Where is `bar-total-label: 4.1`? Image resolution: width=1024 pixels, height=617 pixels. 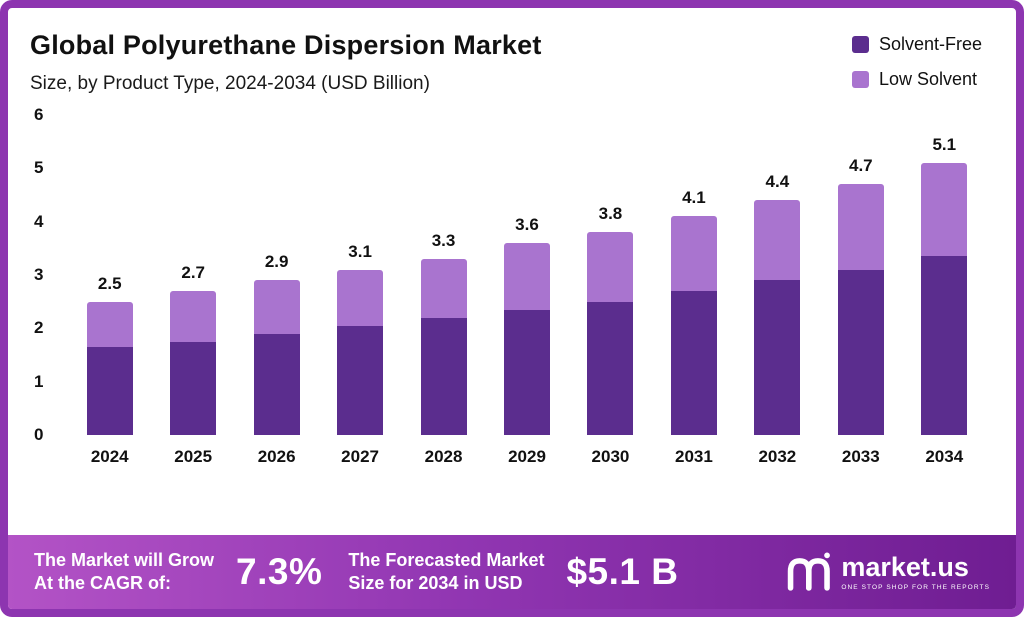 bar-total-label: 4.1 is located at coordinates (694, 198).